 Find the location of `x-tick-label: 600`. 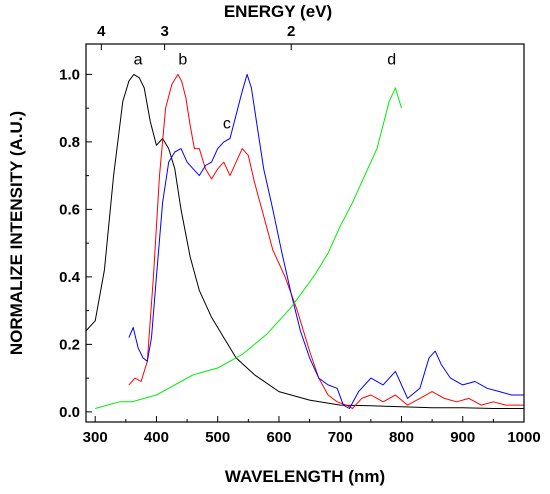

x-tick-label: 600 is located at coordinates (278, 437).